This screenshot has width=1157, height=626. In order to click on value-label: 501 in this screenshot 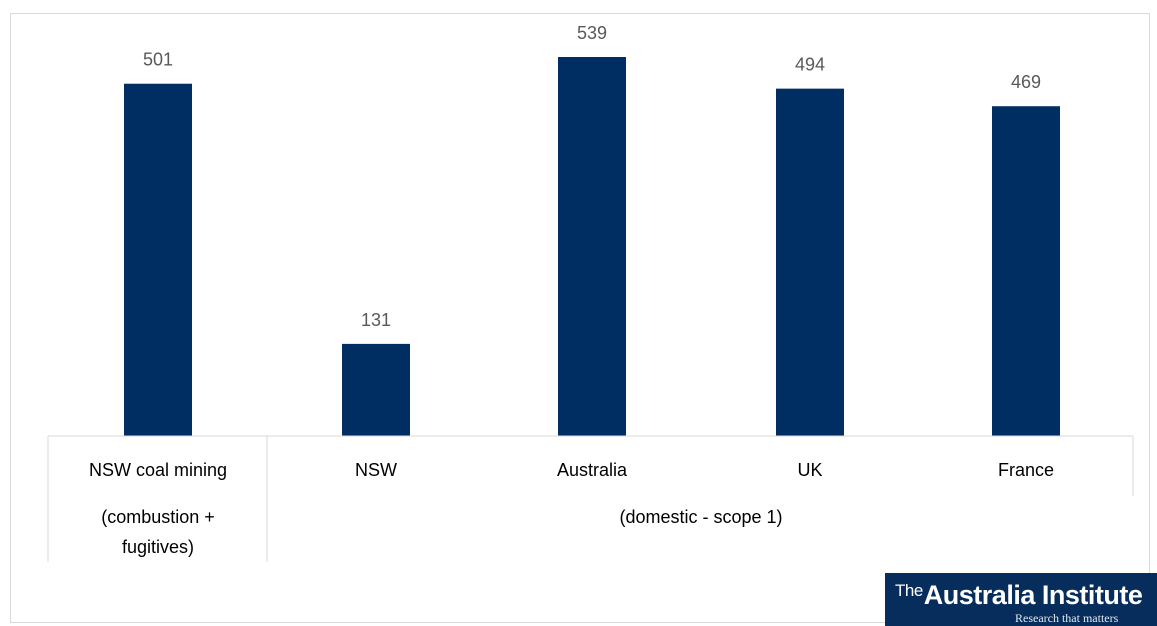, I will do `click(158, 60)`.